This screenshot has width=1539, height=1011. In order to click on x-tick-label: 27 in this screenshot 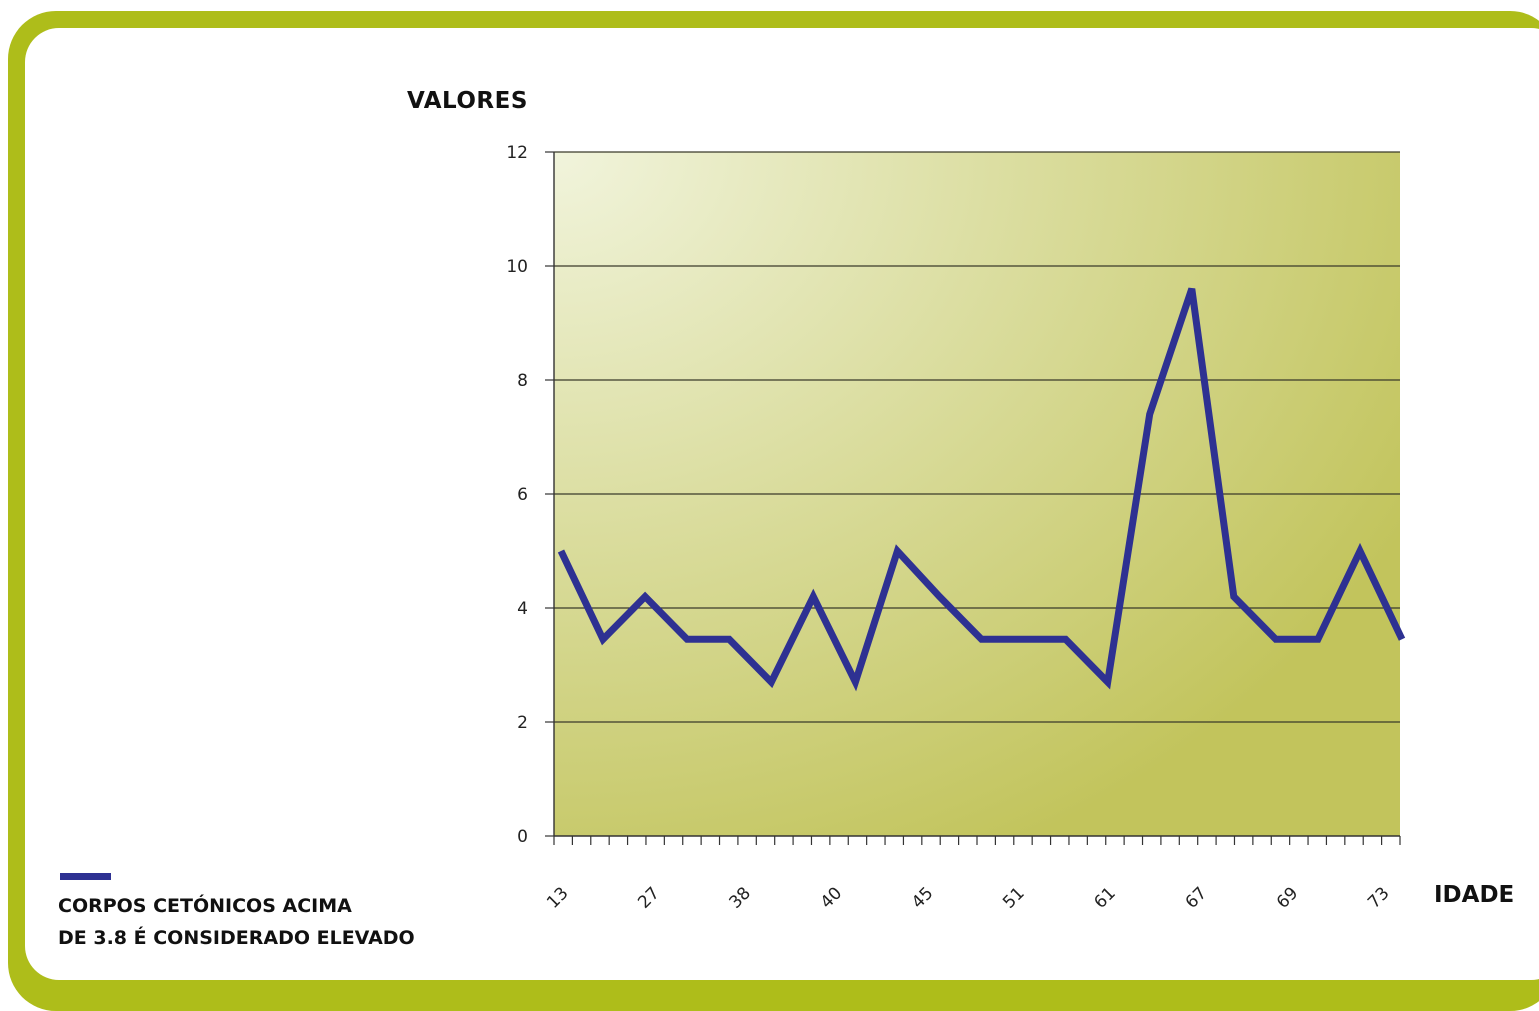, I will do `click(648, 897)`.